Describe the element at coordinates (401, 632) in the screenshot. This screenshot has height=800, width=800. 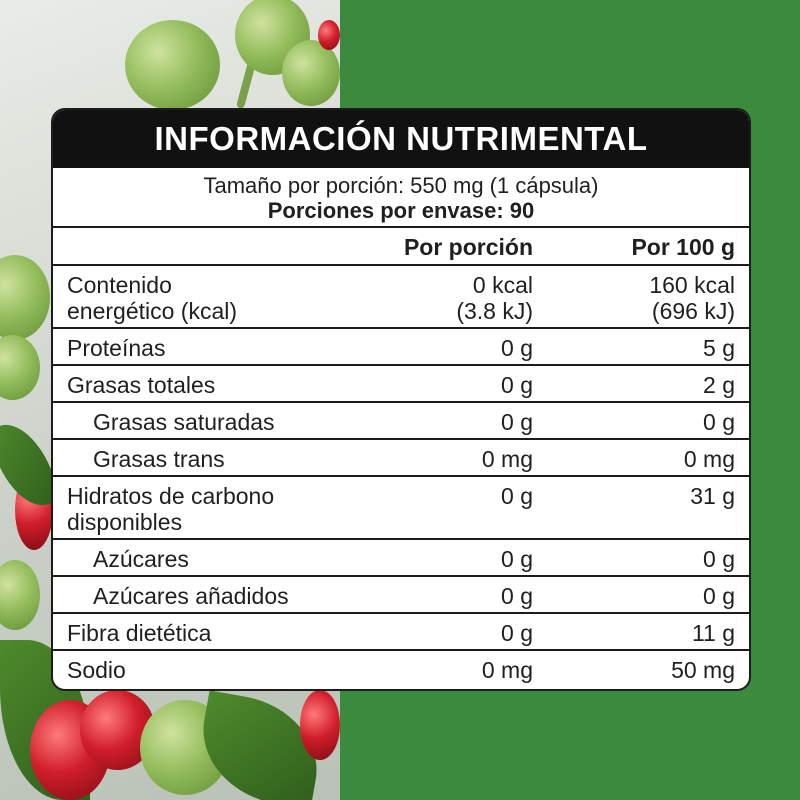
I see `table-row-fiber: Fibra dietética 0 g 11 g` at that location.